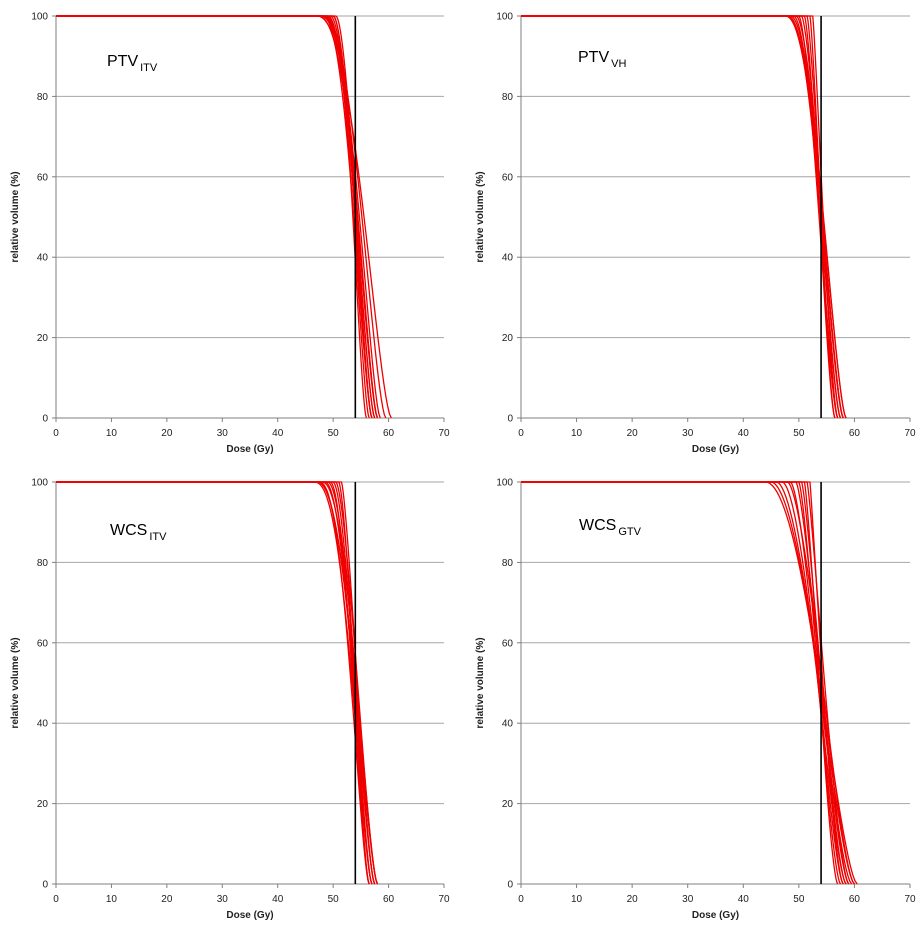 Image resolution: width=921 pixels, height=928 pixels. I want to click on panel-label-sub: VH, so click(618, 64).